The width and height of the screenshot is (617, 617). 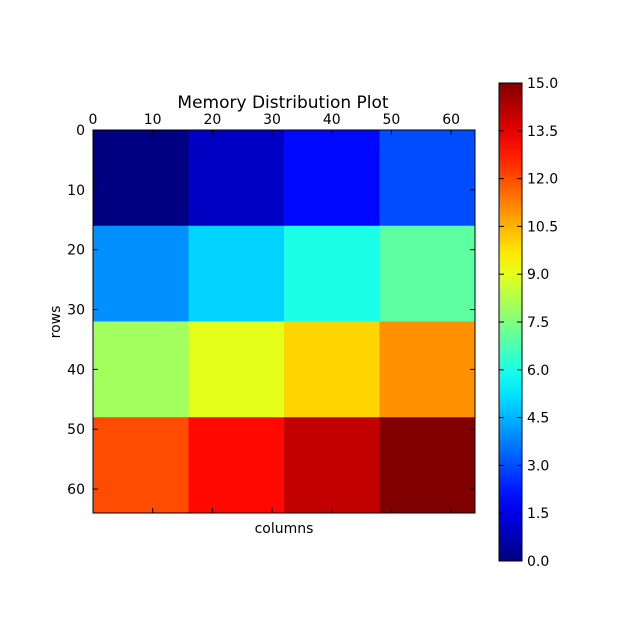 What do you see at coordinates (272, 120) in the screenshot?
I see `x-tick-label: 30` at bounding box center [272, 120].